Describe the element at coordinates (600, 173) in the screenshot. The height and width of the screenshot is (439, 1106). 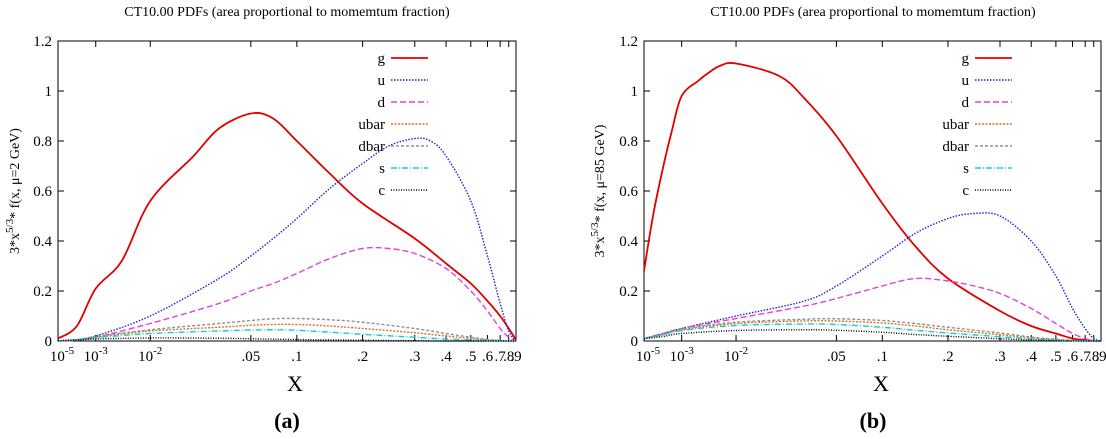
I see `y-label-rest: * f(x, μ=85 GeV)` at that location.